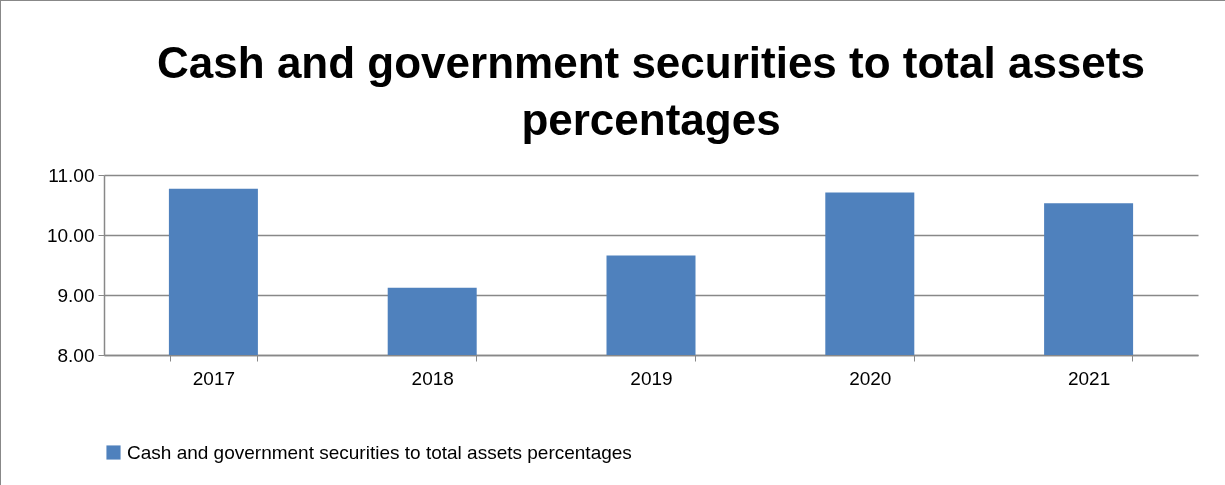  What do you see at coordinates (1089, 378) in the screenshot?
I see `x-tick-label: 2021` at bounding box center [1089, 378].